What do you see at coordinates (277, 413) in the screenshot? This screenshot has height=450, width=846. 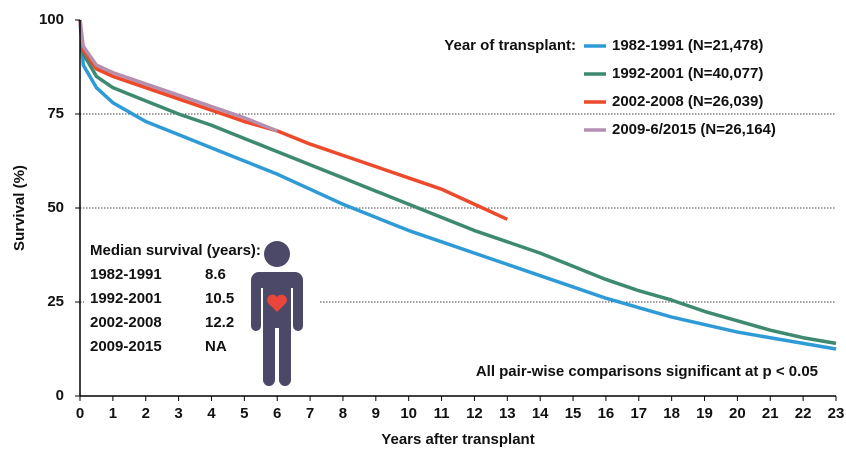 I see `x-tick-label: 6` at bounding box center [277, 413].